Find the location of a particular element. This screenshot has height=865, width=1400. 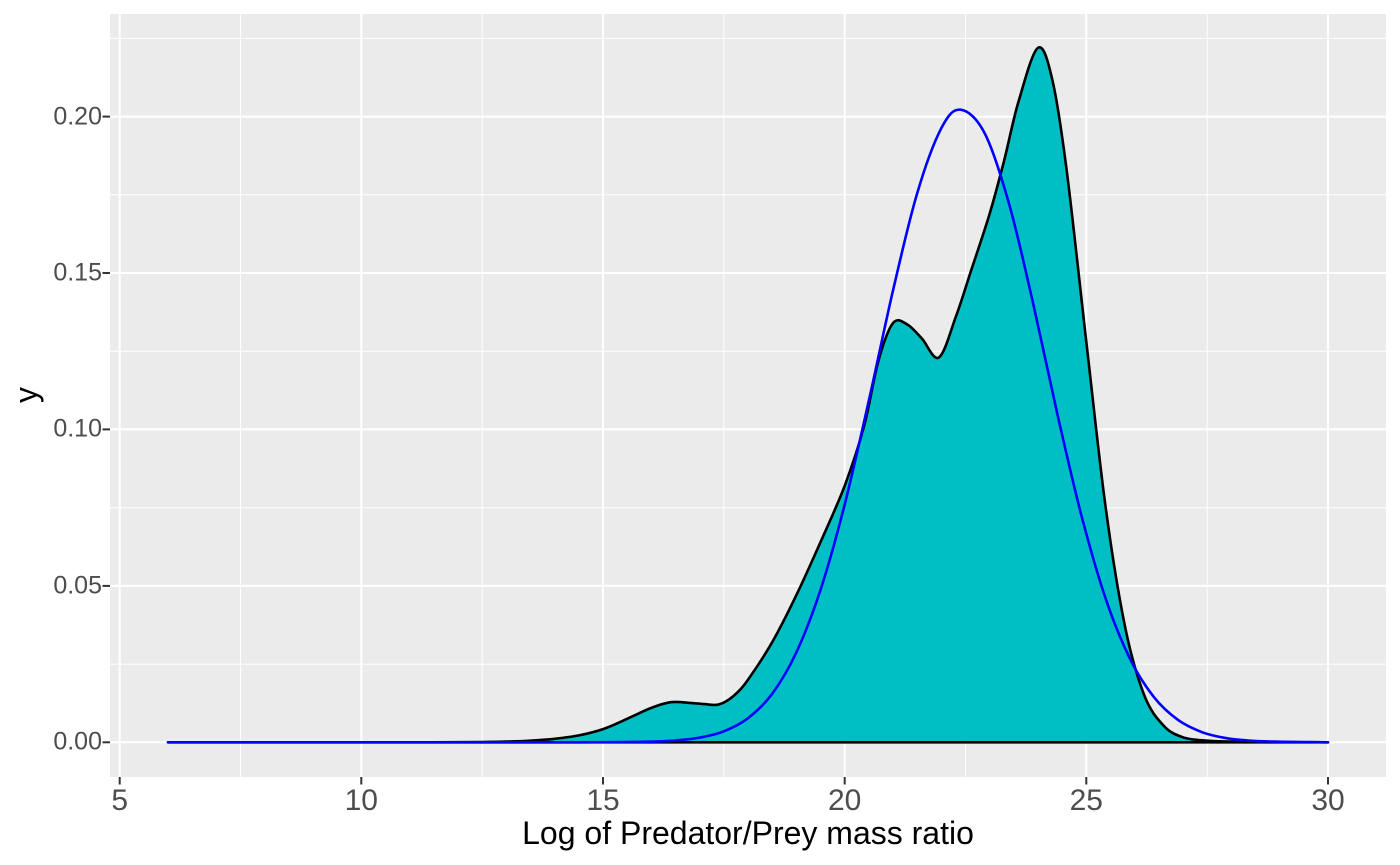

y-tick-label: 0.05 is located at coordinates (77, 585).